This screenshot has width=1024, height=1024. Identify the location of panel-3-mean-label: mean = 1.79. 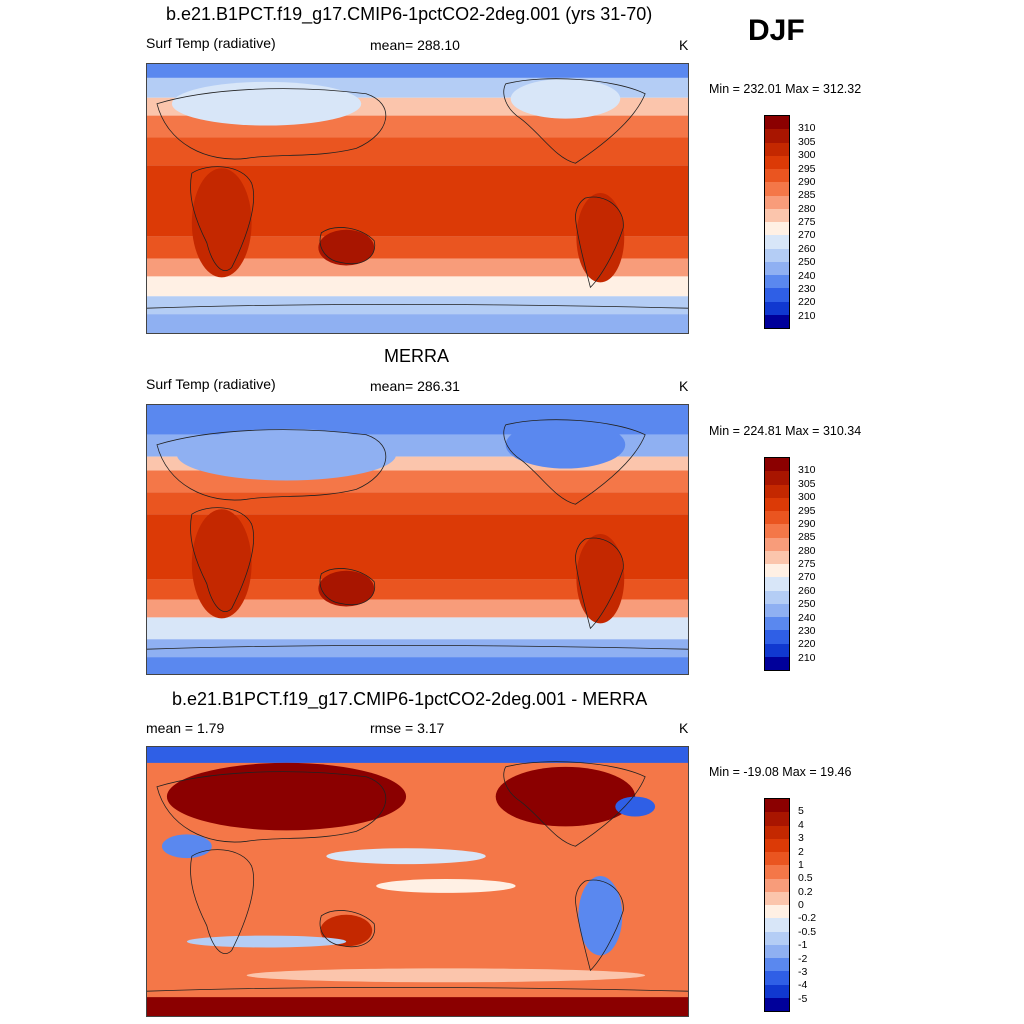
(185, 728).